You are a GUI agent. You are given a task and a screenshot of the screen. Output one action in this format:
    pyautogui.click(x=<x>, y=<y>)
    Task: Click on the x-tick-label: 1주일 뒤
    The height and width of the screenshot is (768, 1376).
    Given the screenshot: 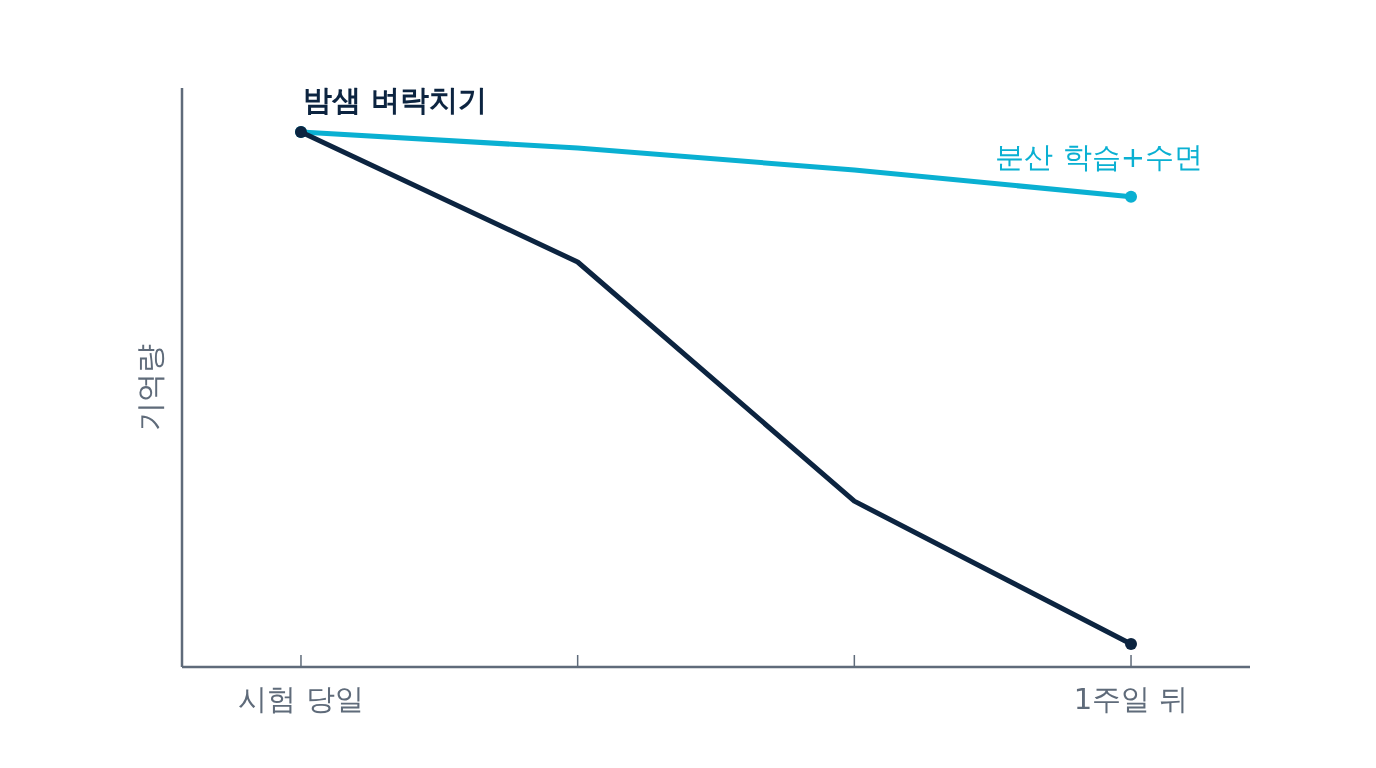 What is the action you would take?
    pyautogui.click(x=1131, y=699)
    